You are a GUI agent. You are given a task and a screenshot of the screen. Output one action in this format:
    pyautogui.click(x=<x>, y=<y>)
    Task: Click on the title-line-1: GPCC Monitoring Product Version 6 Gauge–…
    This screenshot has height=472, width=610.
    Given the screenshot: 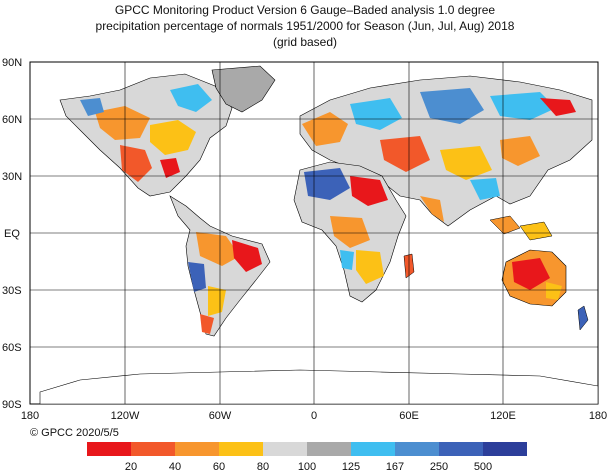 What is the action you would take?
    pyautogui.click(x=305, y=10)
    